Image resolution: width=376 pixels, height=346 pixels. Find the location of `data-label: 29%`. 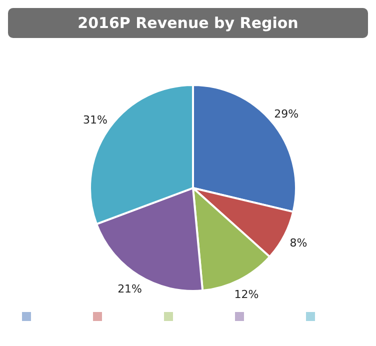

data-label: 29% is located at coordinates (286, 114).